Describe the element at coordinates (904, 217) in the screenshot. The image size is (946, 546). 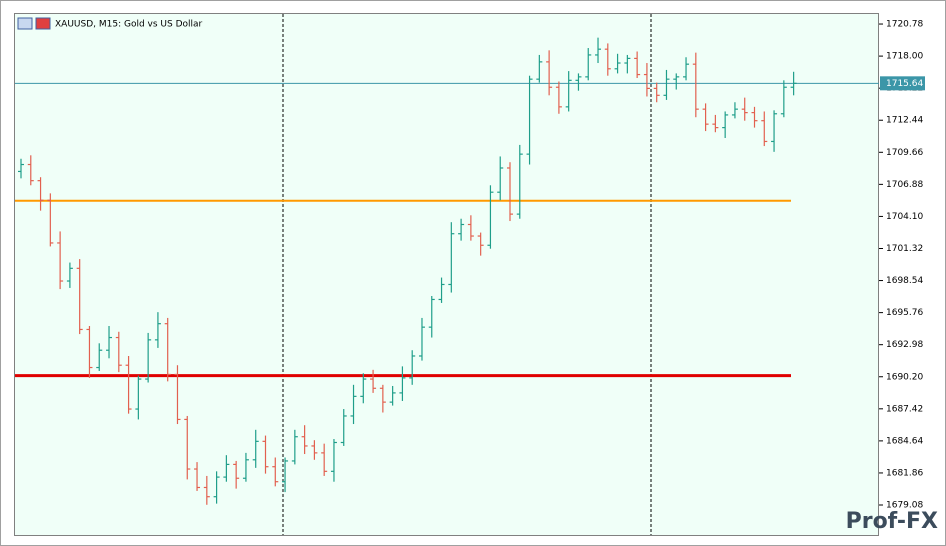
I see `y-tick-label: 1704.10` at that location.